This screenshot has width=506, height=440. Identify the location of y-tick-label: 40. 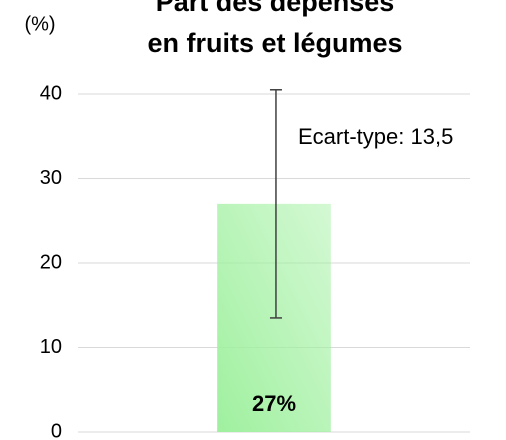
(51, 93).